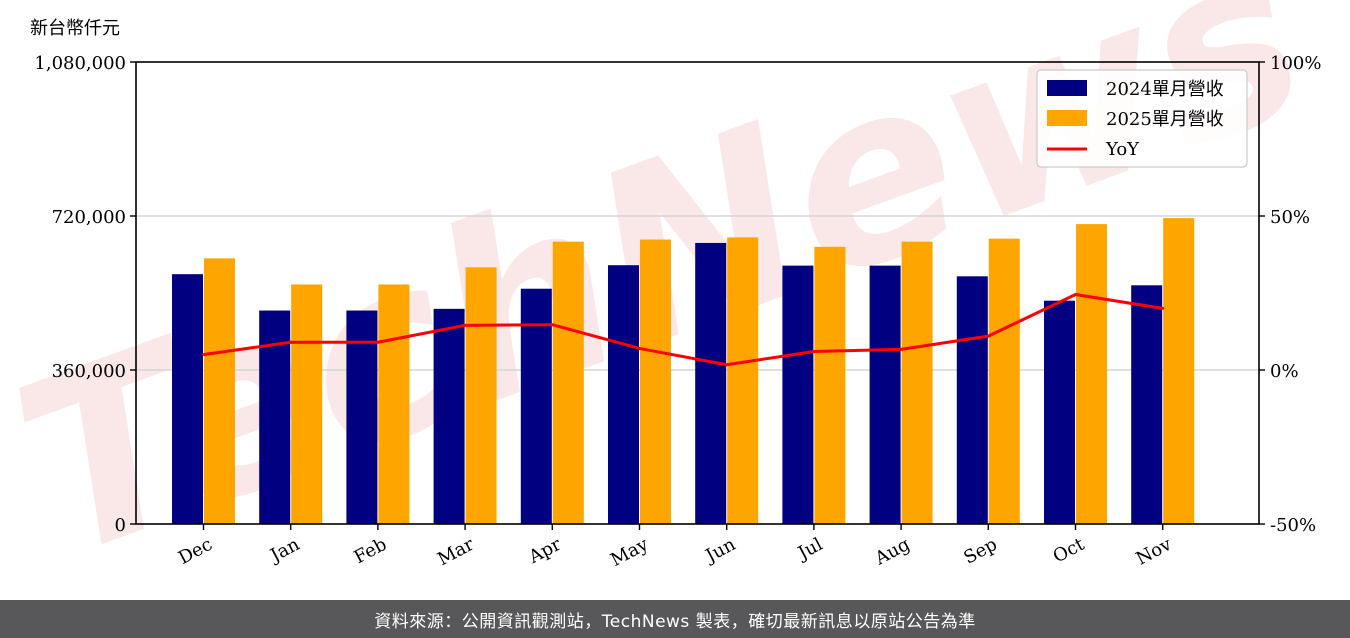 This screenshot has height=638, width=1350. I want to click on yoy-point-feb, so click(378, 342).